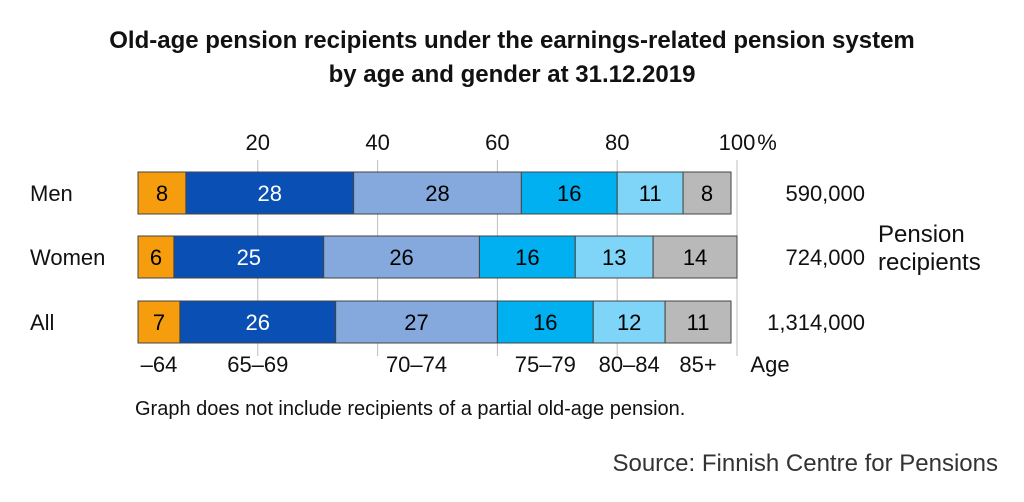  I want to click on data-label-men-3: 16, so click(569, 193).